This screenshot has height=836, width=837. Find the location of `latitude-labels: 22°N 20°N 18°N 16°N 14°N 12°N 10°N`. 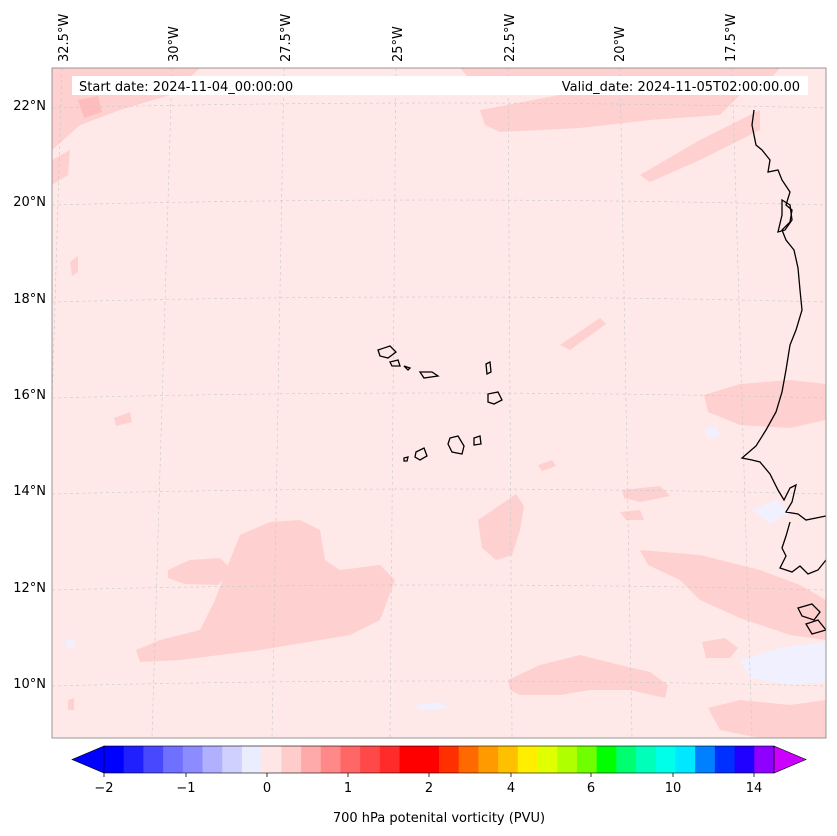

latitude-labels: 22°N 20°N 18°N 16°N 14°N 12°N 10°N is located at coordinates (29, 395).